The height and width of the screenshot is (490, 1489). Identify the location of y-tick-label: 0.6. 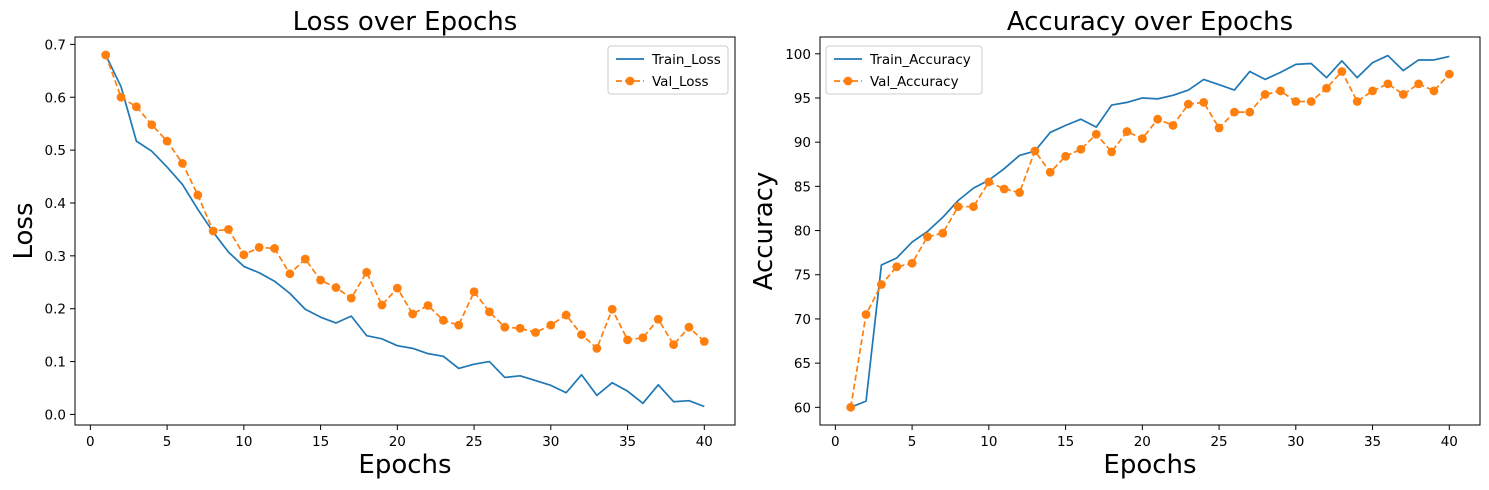
(55, 98).